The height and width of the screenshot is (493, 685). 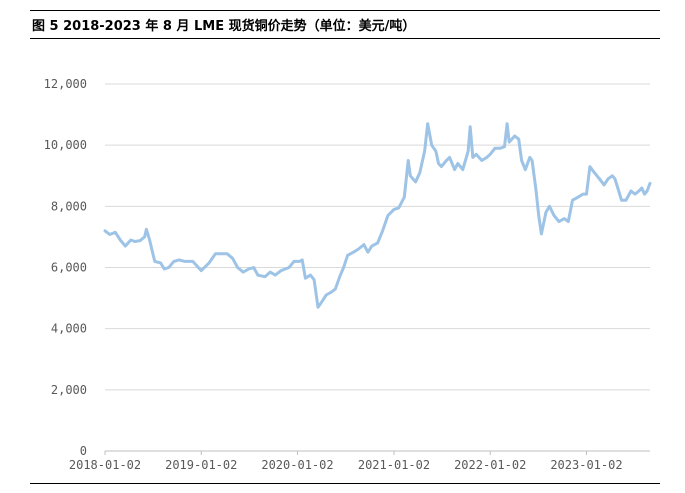 I want to click on title-rule, so click(x=345, y=38).